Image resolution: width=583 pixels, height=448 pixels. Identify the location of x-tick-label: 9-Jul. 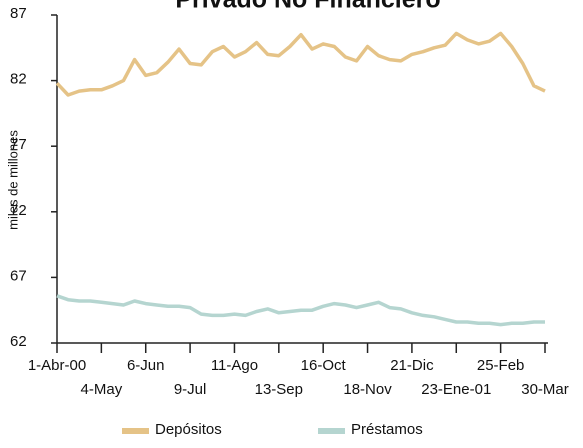
(190, 389).